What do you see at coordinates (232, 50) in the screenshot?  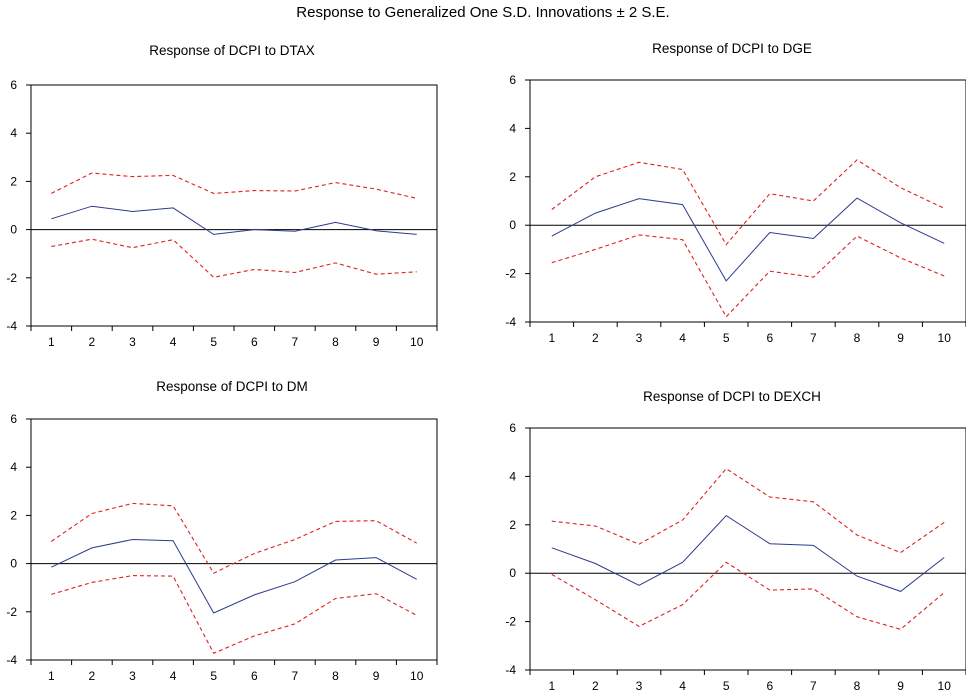 I see `panel-title-dtax: Response of DCPI to DTAX` at bounding box center [232, 50].